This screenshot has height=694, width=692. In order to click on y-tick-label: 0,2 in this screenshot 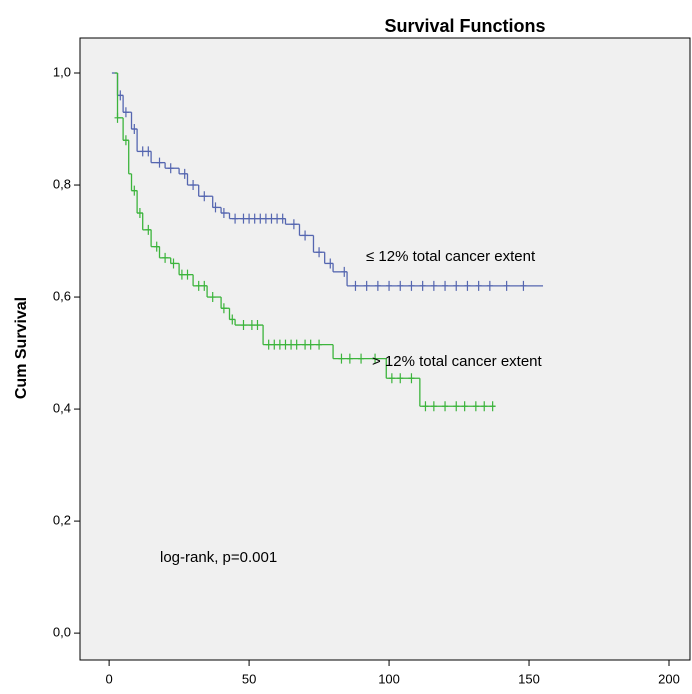, I will do `click(62, 520)`.